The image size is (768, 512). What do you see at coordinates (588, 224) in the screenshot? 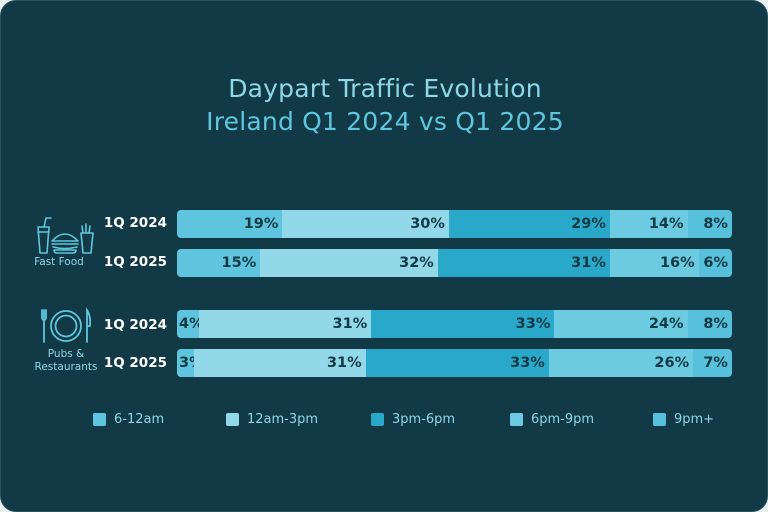
I see `data-label: 29%` at bounding box center [588, 224].